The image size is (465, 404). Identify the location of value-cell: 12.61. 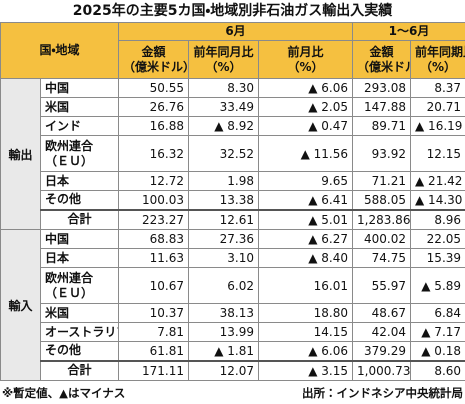
(224, 220).